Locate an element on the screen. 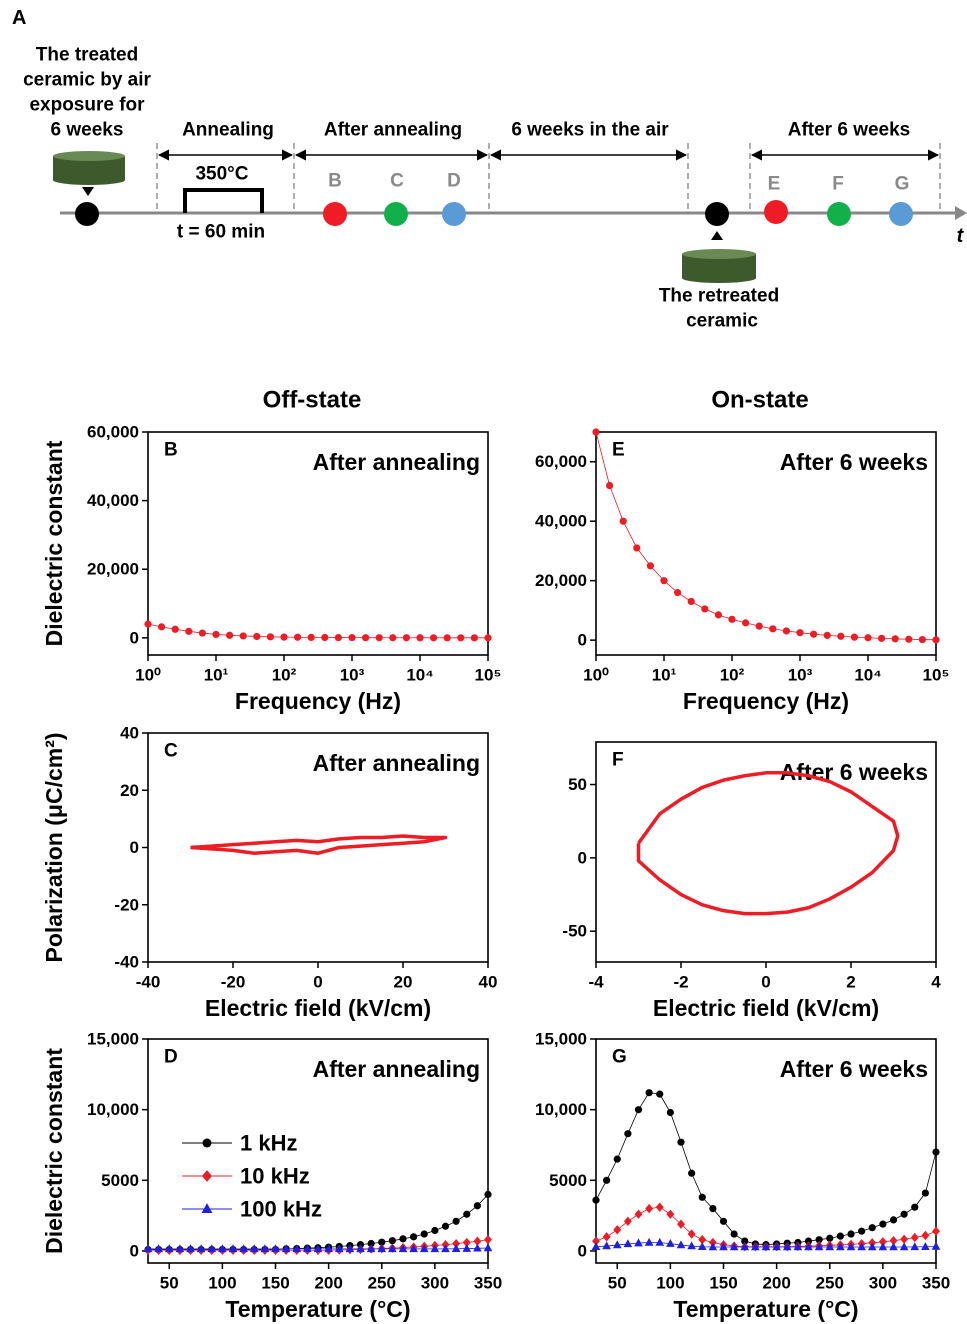  y-tick-label: 20,000 is located at coordinates (561, 580).